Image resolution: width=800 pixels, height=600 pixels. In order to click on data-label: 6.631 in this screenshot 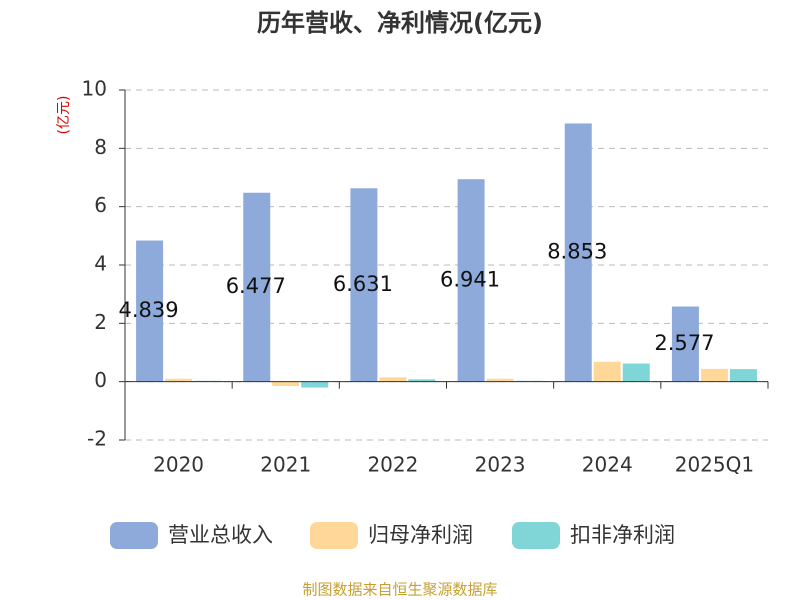, I will do `click(363, 284)`.